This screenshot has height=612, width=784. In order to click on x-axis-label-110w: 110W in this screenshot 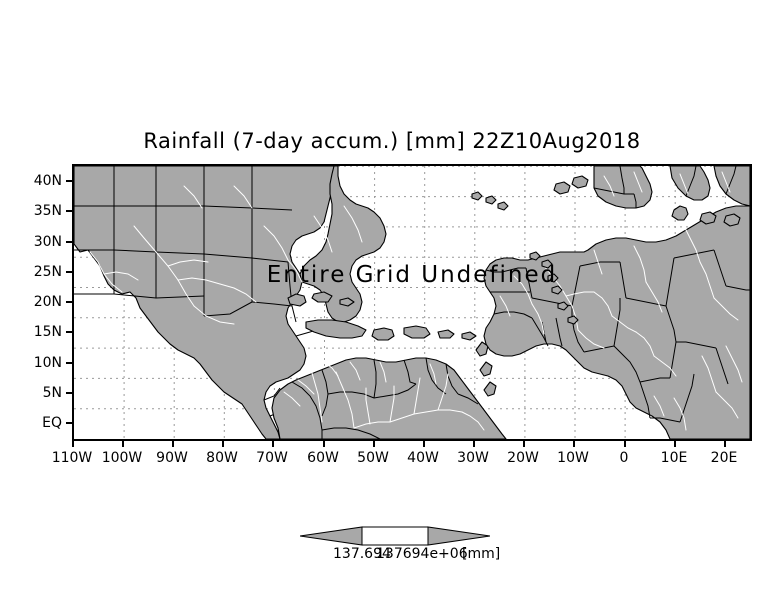, I will do `click(72, 458)`.